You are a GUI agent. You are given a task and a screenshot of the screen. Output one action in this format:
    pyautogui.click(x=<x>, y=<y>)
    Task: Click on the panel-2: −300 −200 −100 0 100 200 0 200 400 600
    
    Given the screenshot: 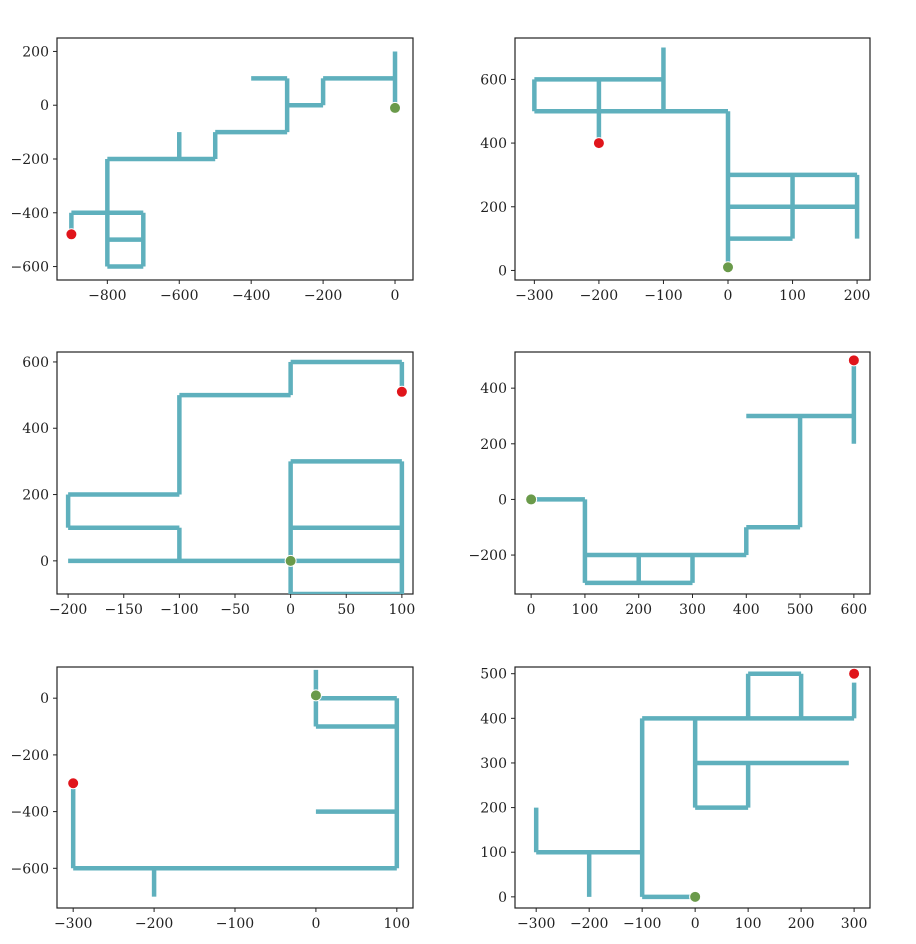 What is the action you would take?
    pyautogui.click(x=675, y=170)
    